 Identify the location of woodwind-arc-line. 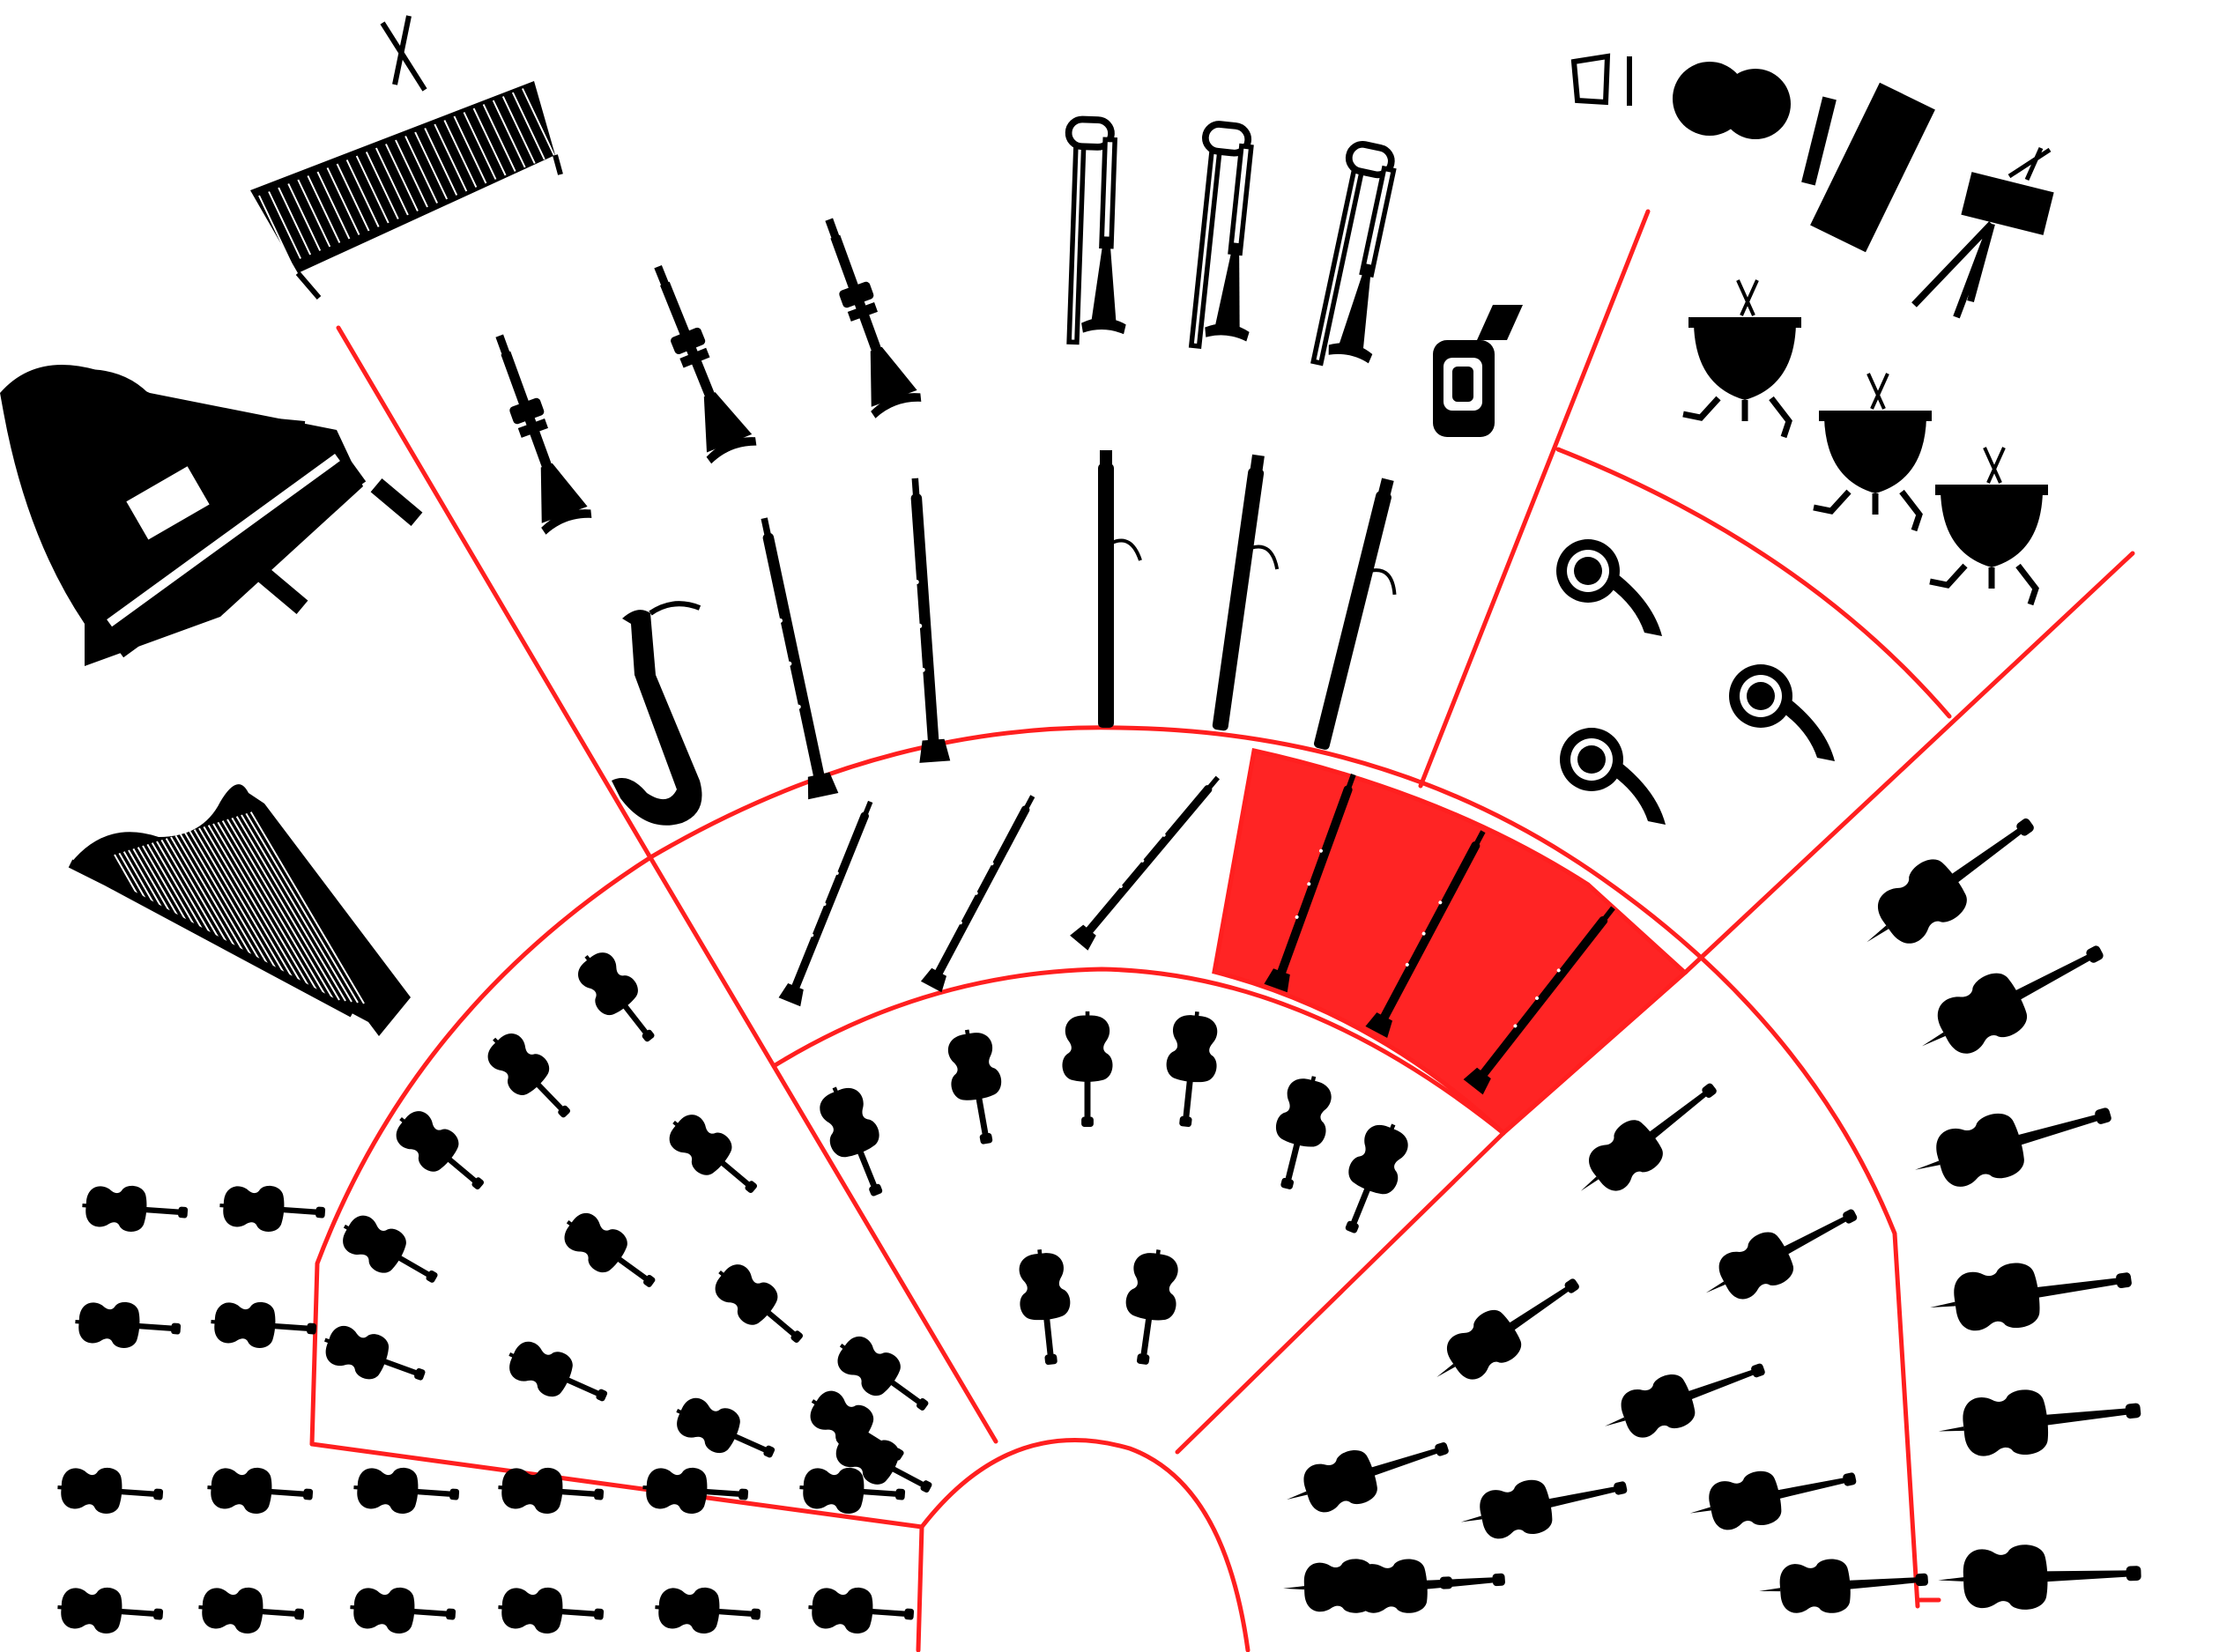
(1138, 1051).